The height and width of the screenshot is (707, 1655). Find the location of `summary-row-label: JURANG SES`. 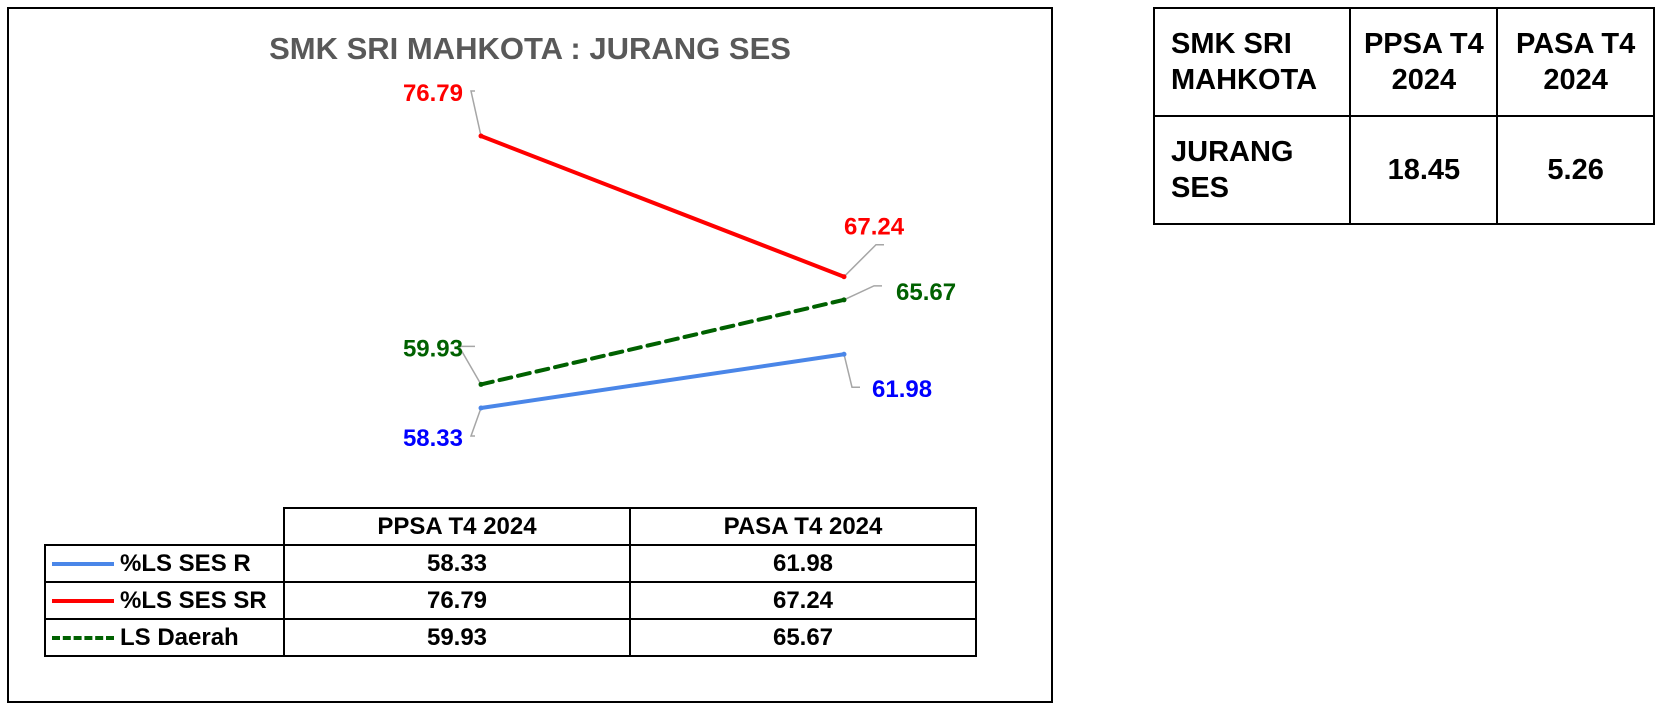

summary-row-label: JURANG SES is located at coordinates (1252, 170).